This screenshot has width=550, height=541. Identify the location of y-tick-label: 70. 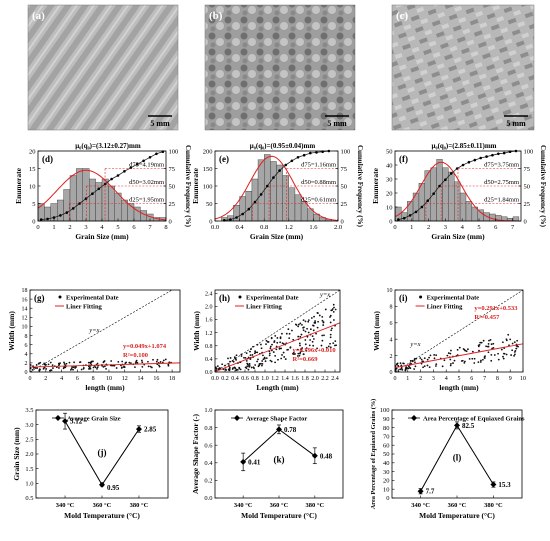
(386, 437).